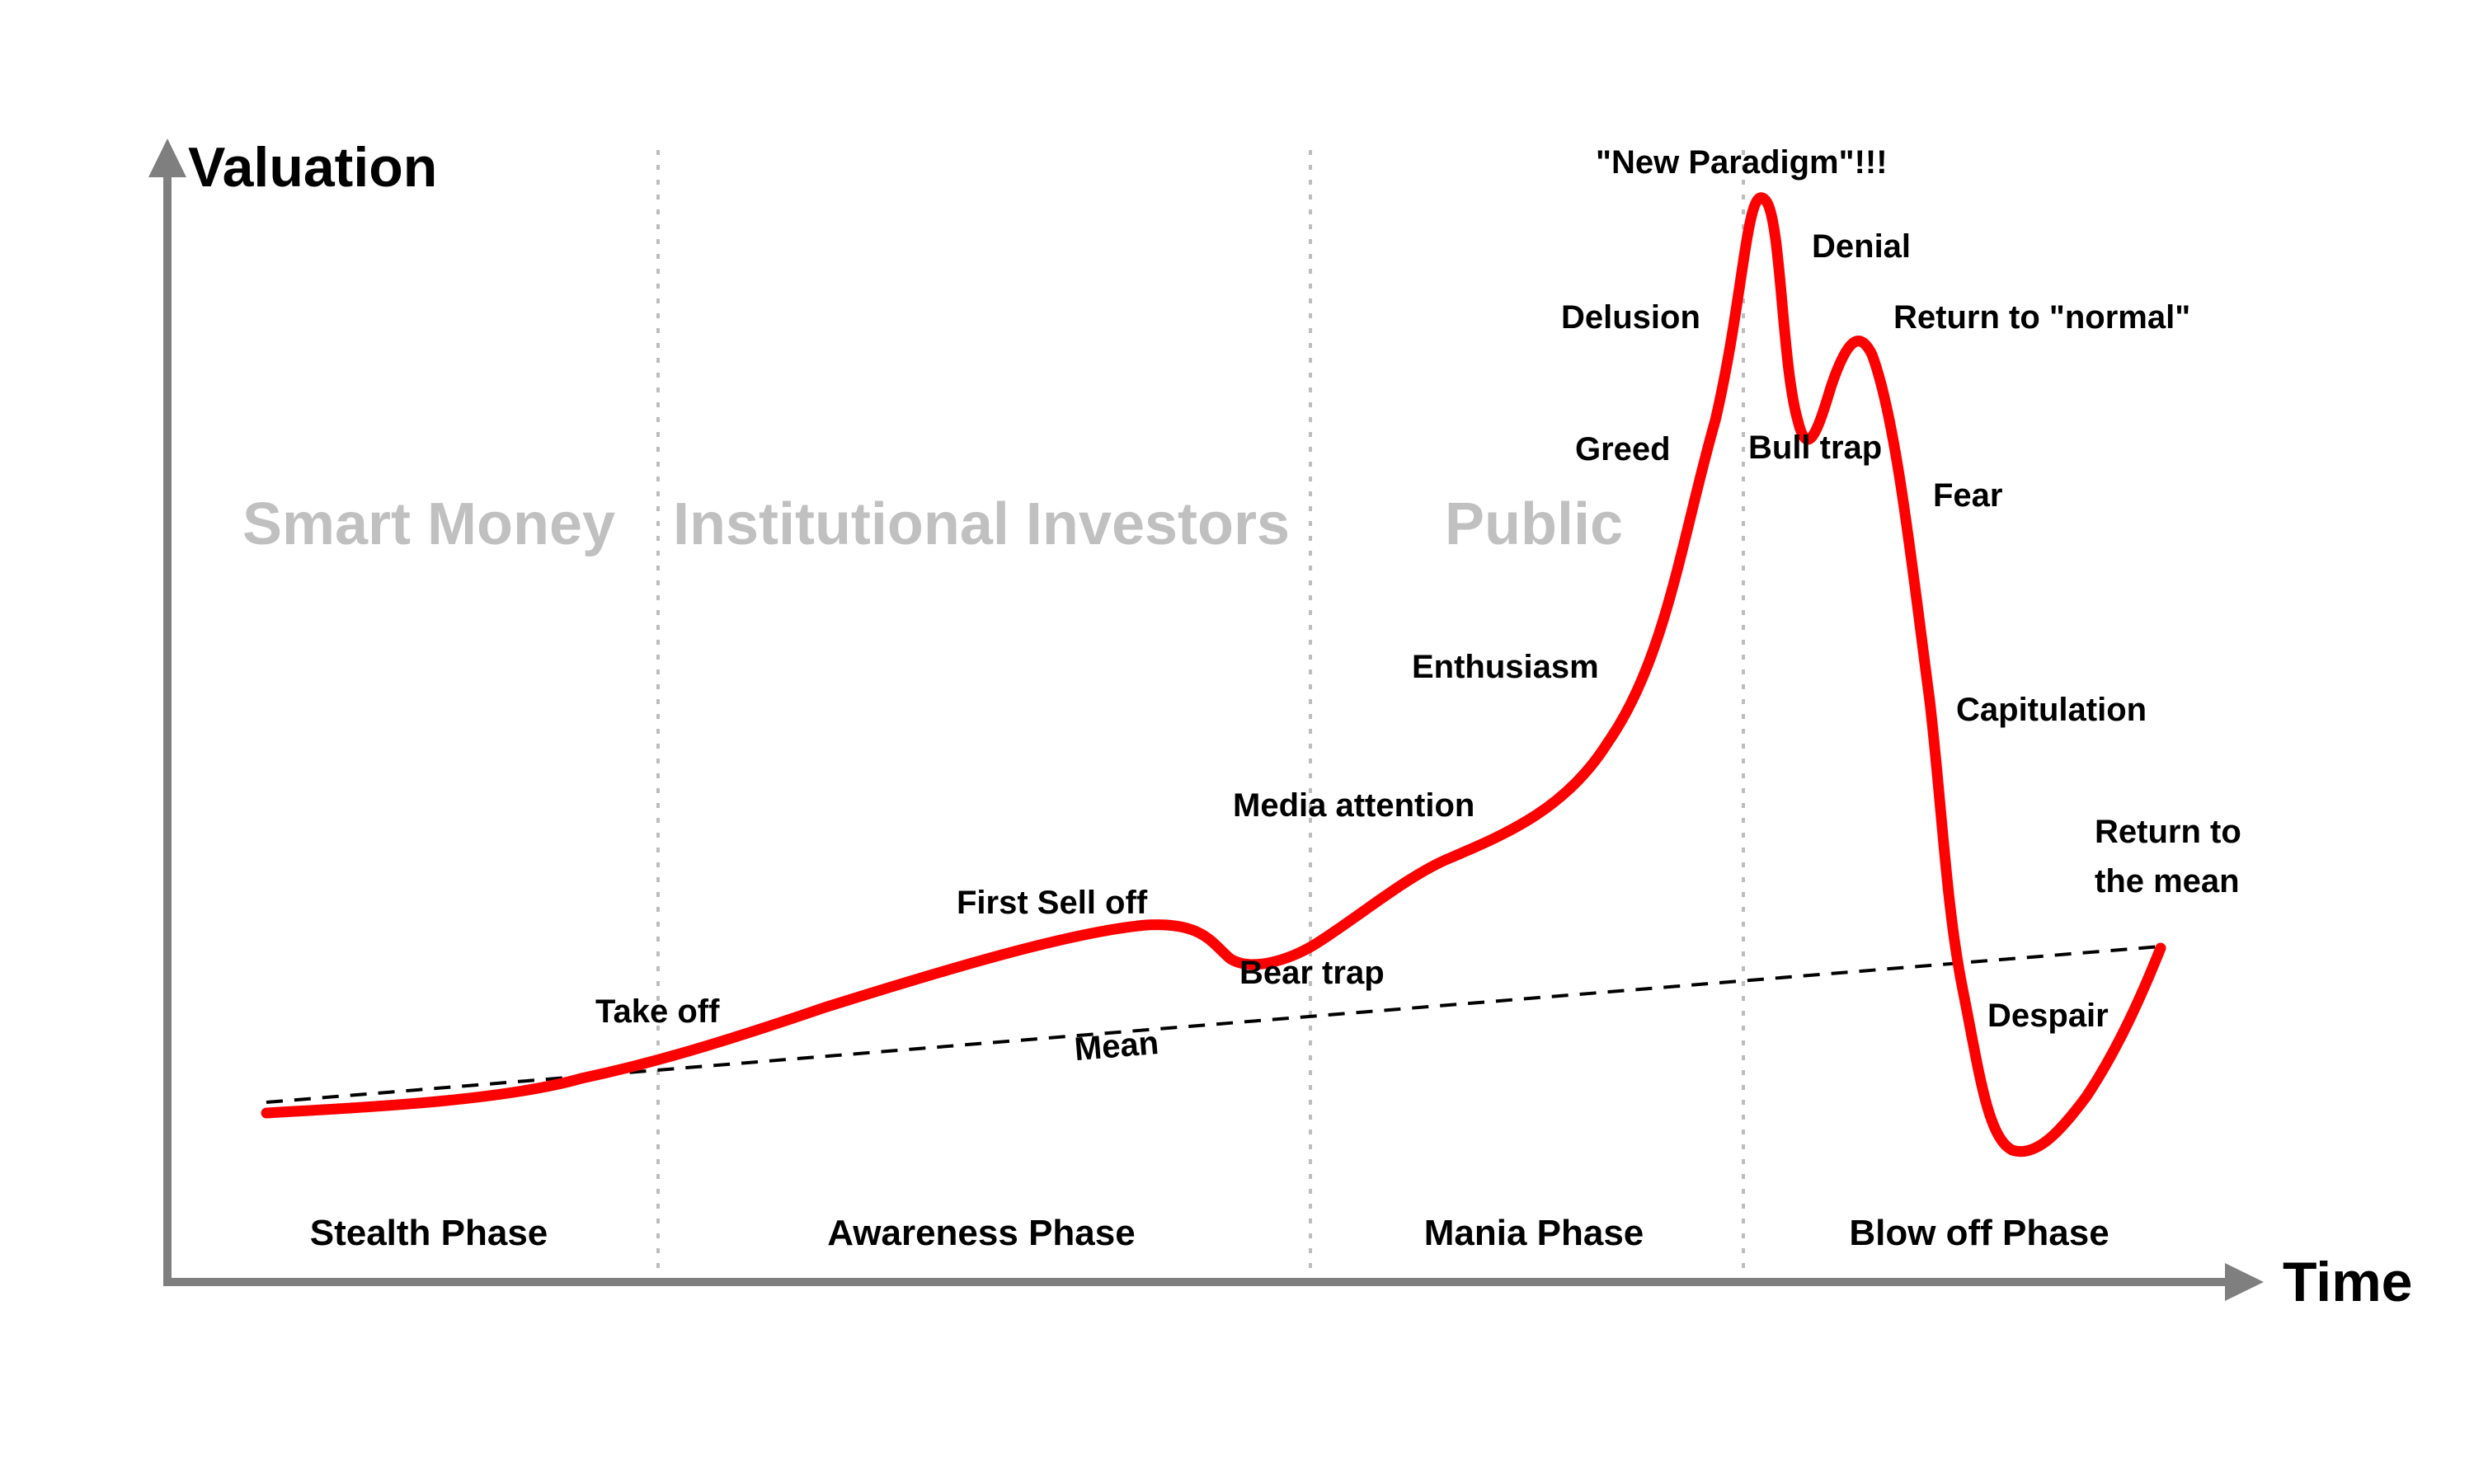 This screenshot has width=2474, height=1484. What do you see at coordinates (1354, 805) in the screenshot?
I see `annotation-media-attention: Media attention` at bounding box center [1354, 805].